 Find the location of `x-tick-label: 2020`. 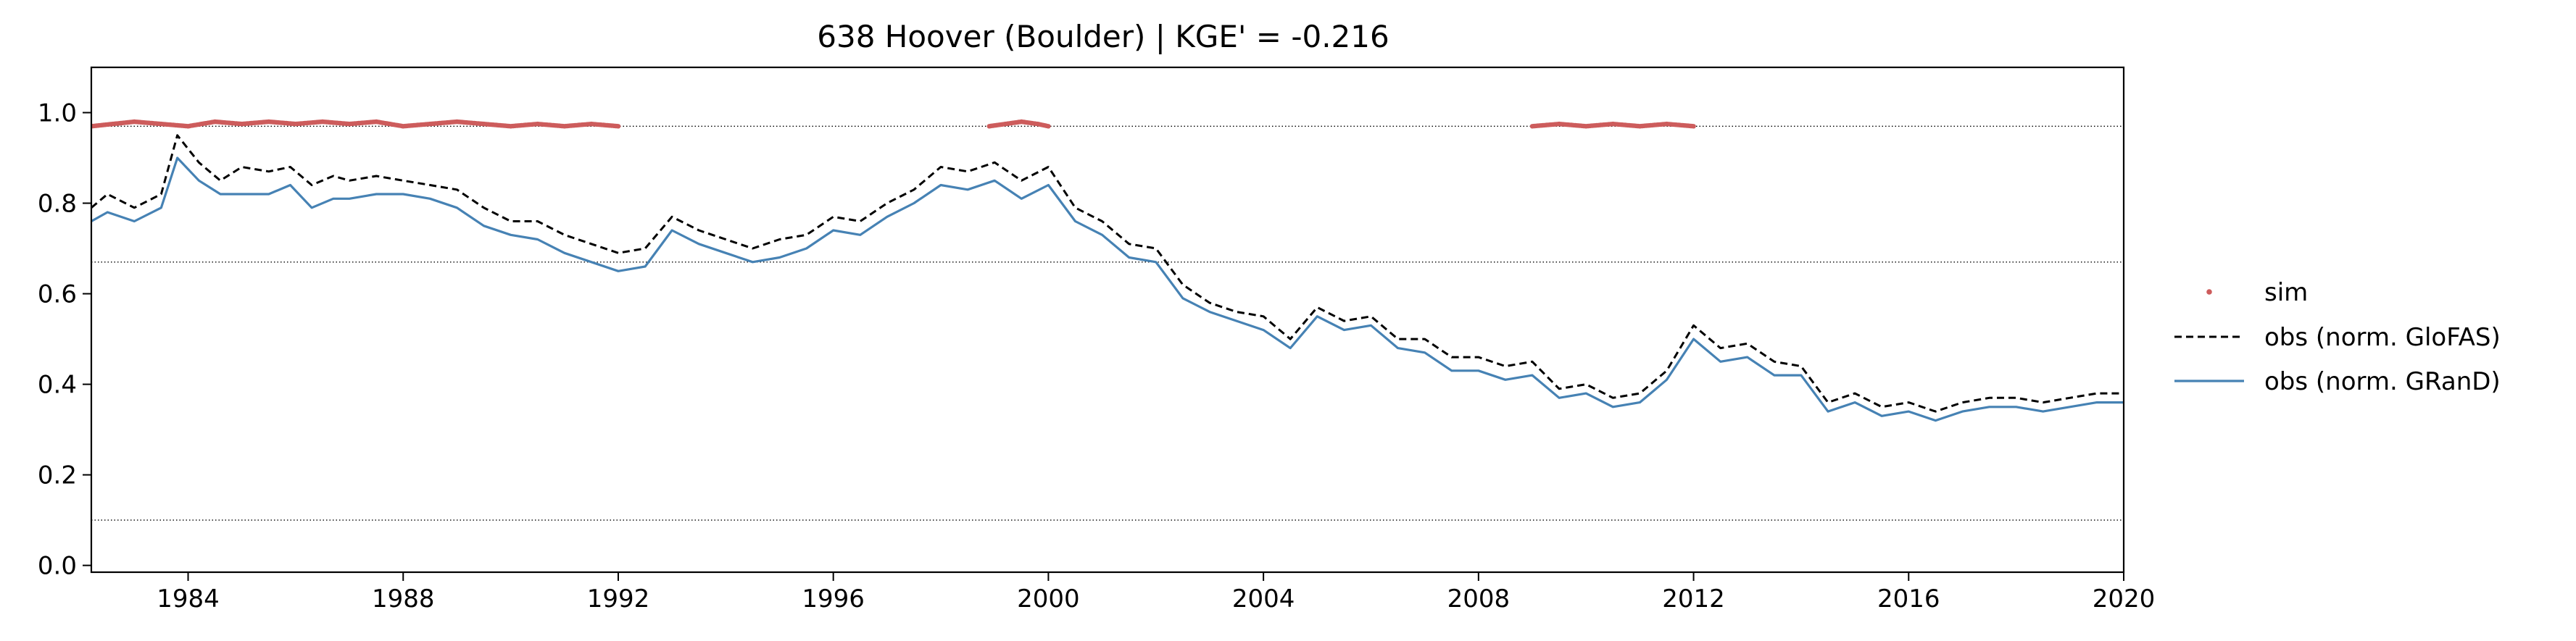

x-tick-label: 2020 is located at coordinates (2124, 599).